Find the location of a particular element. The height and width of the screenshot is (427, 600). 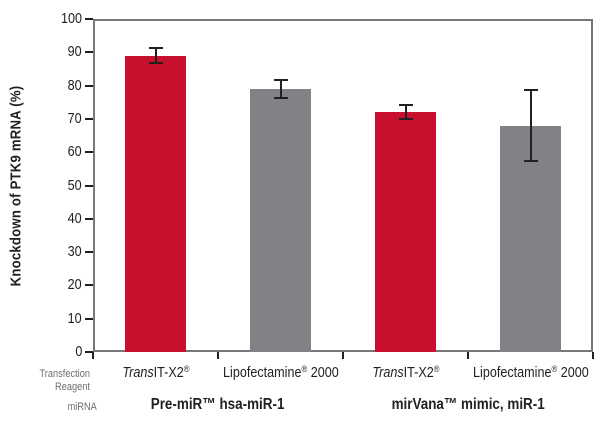

y-axis-tick-label-text: 60 is located at coordinates (74, 152).